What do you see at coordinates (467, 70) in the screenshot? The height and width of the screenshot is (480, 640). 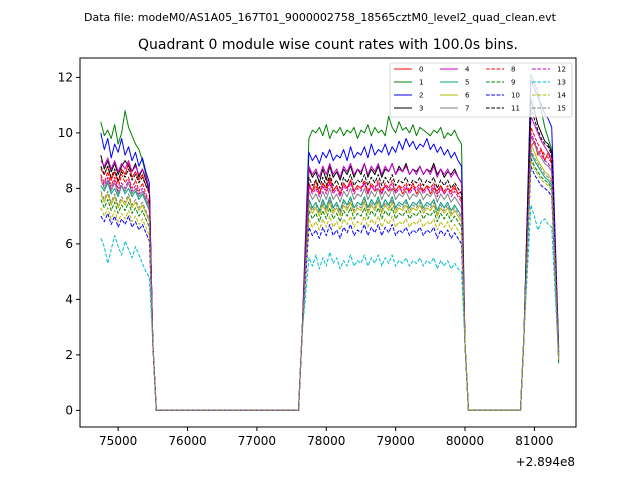 I see `legend-label-4: 4` at bounding box center [467, 70].